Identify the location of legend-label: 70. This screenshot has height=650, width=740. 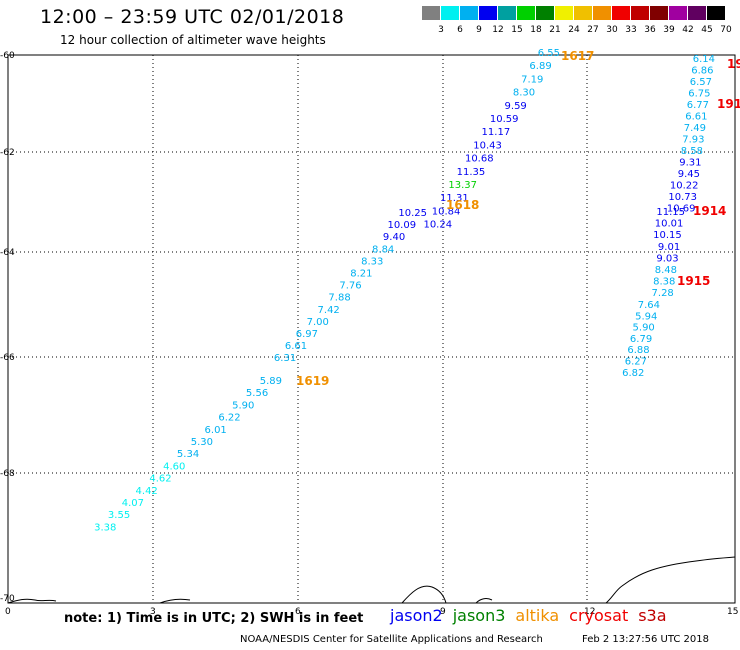
(726, 30).